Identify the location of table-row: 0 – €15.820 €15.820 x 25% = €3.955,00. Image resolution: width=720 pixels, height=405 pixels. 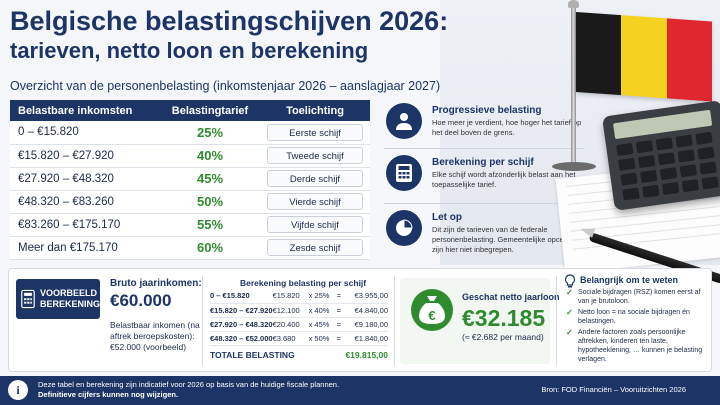
(299, 296).